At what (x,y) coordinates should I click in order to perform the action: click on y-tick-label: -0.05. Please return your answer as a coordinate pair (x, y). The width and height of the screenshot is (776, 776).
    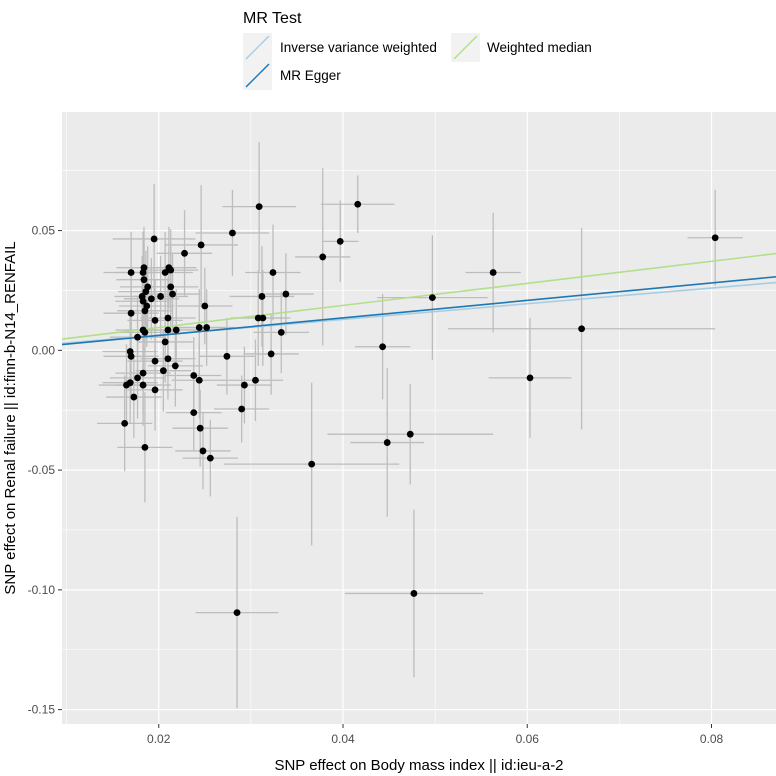
    Looking at the image, I should click on (42, 470).